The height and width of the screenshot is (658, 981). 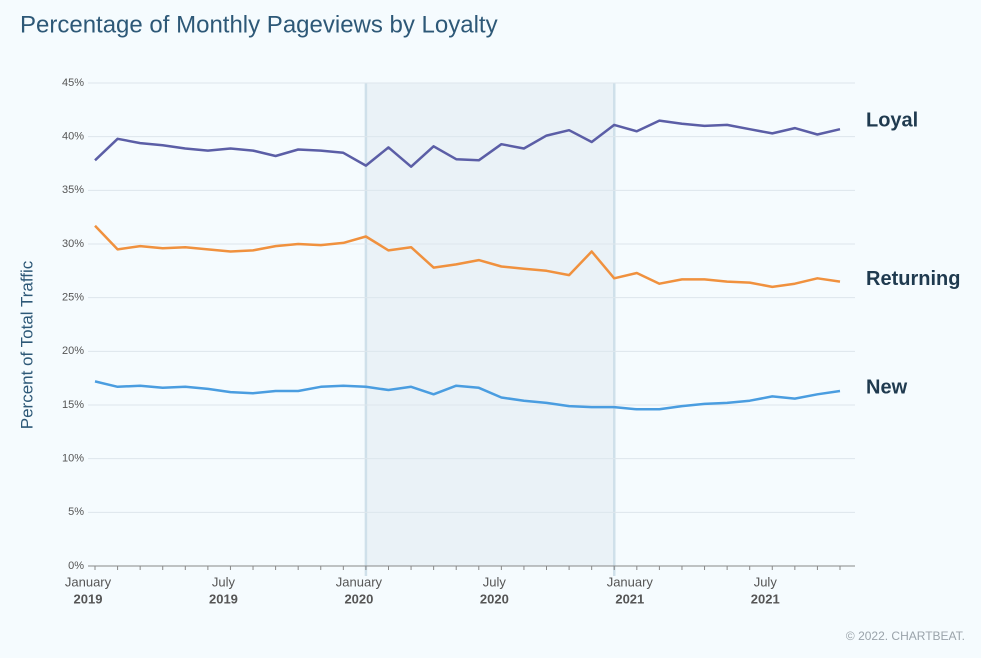 What do you see at coordinates (913, 279) in the screenshot?
I see `series-label: Returning` at bounding box center [913, 279].